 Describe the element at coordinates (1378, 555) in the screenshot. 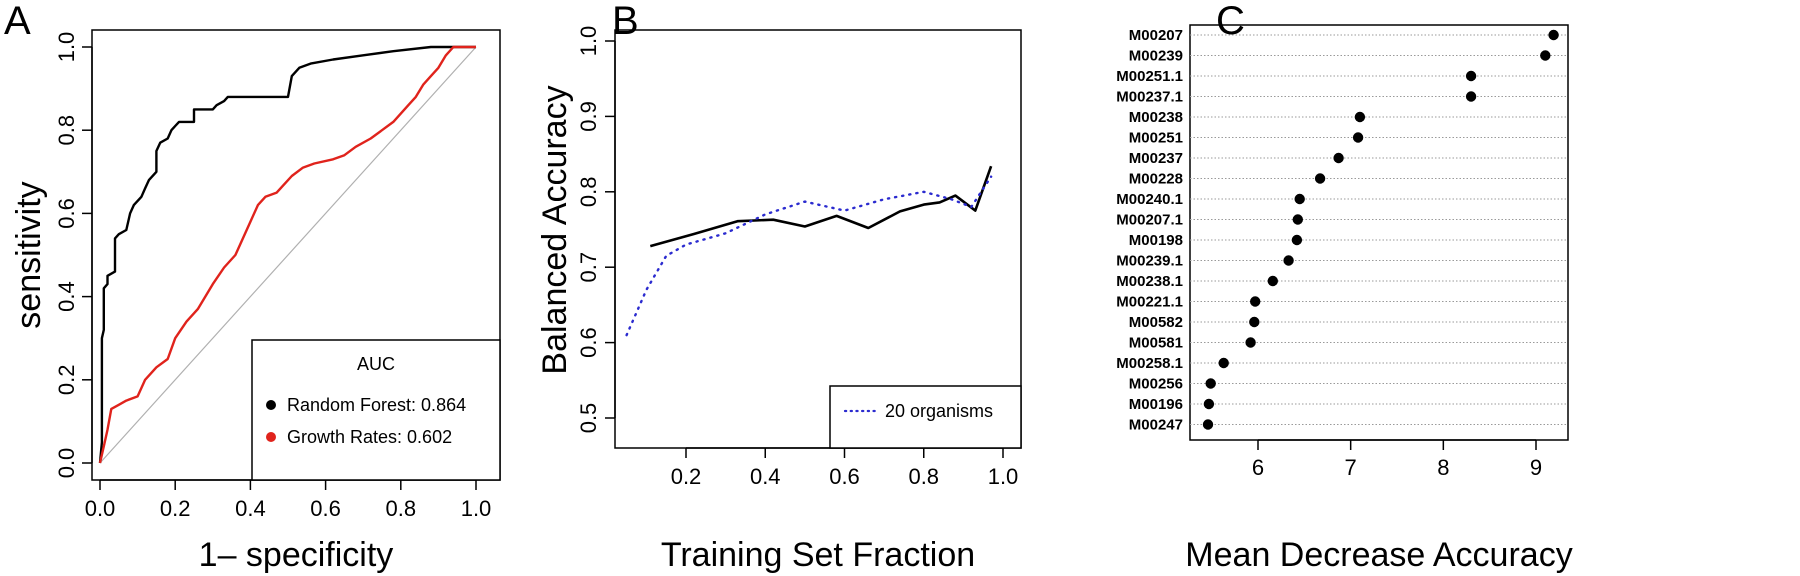

I see `panel-c-x-axis-title: Mean Decrease Accuracy` at that location.